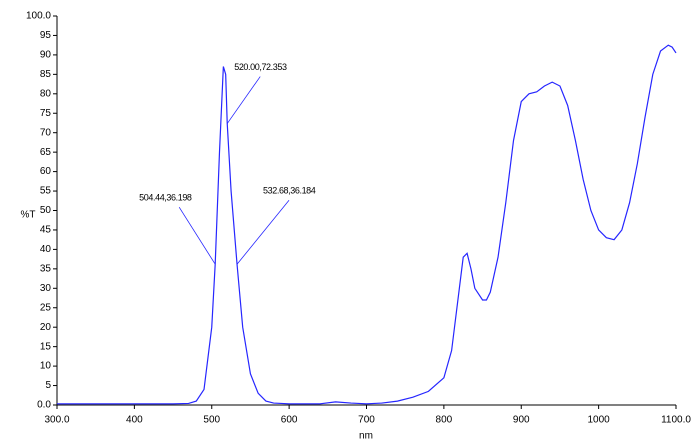 Image resolution: width=700 pixels, height=445 pixels. I want to click on y-tick-label: 20, so click(46, 327).